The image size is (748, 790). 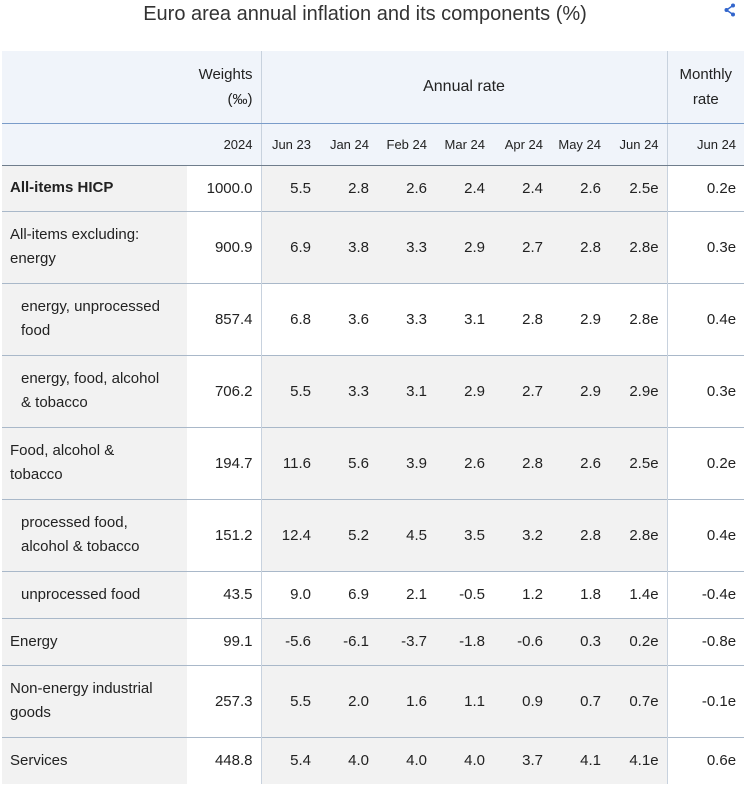 I want to click on monthly-rate-cell: 0.2e, so click(x=706, y=462).